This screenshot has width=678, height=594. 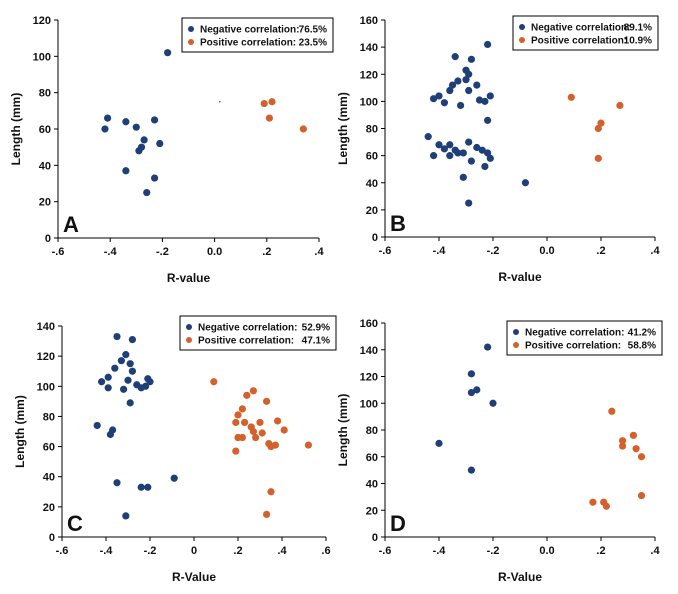 I want to click on stray-mark, so click(x=220, y=101).